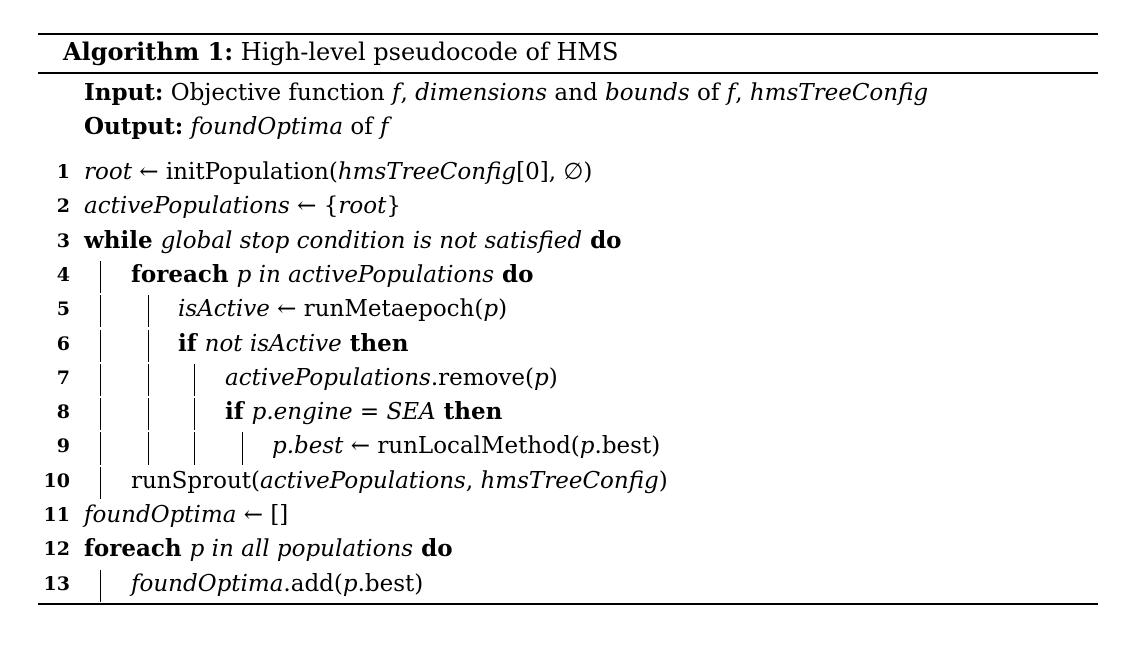 The height and width of the screenshot is (646, 1140). I want to click on code-token: while, so click(122, 240).